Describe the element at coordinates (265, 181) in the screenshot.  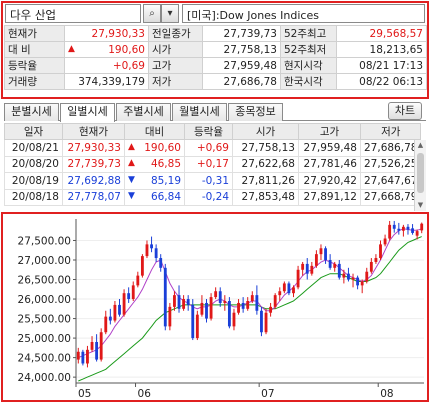
I see `cell-open: 27,811,26` at that location.